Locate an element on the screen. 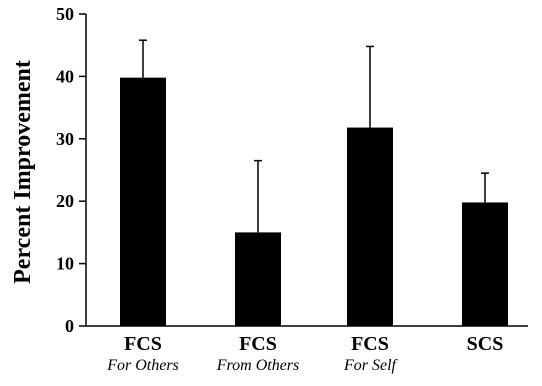 The image size is (542, 386). y-axis-label: Percent Improvement is located at coordinates (23, 172).